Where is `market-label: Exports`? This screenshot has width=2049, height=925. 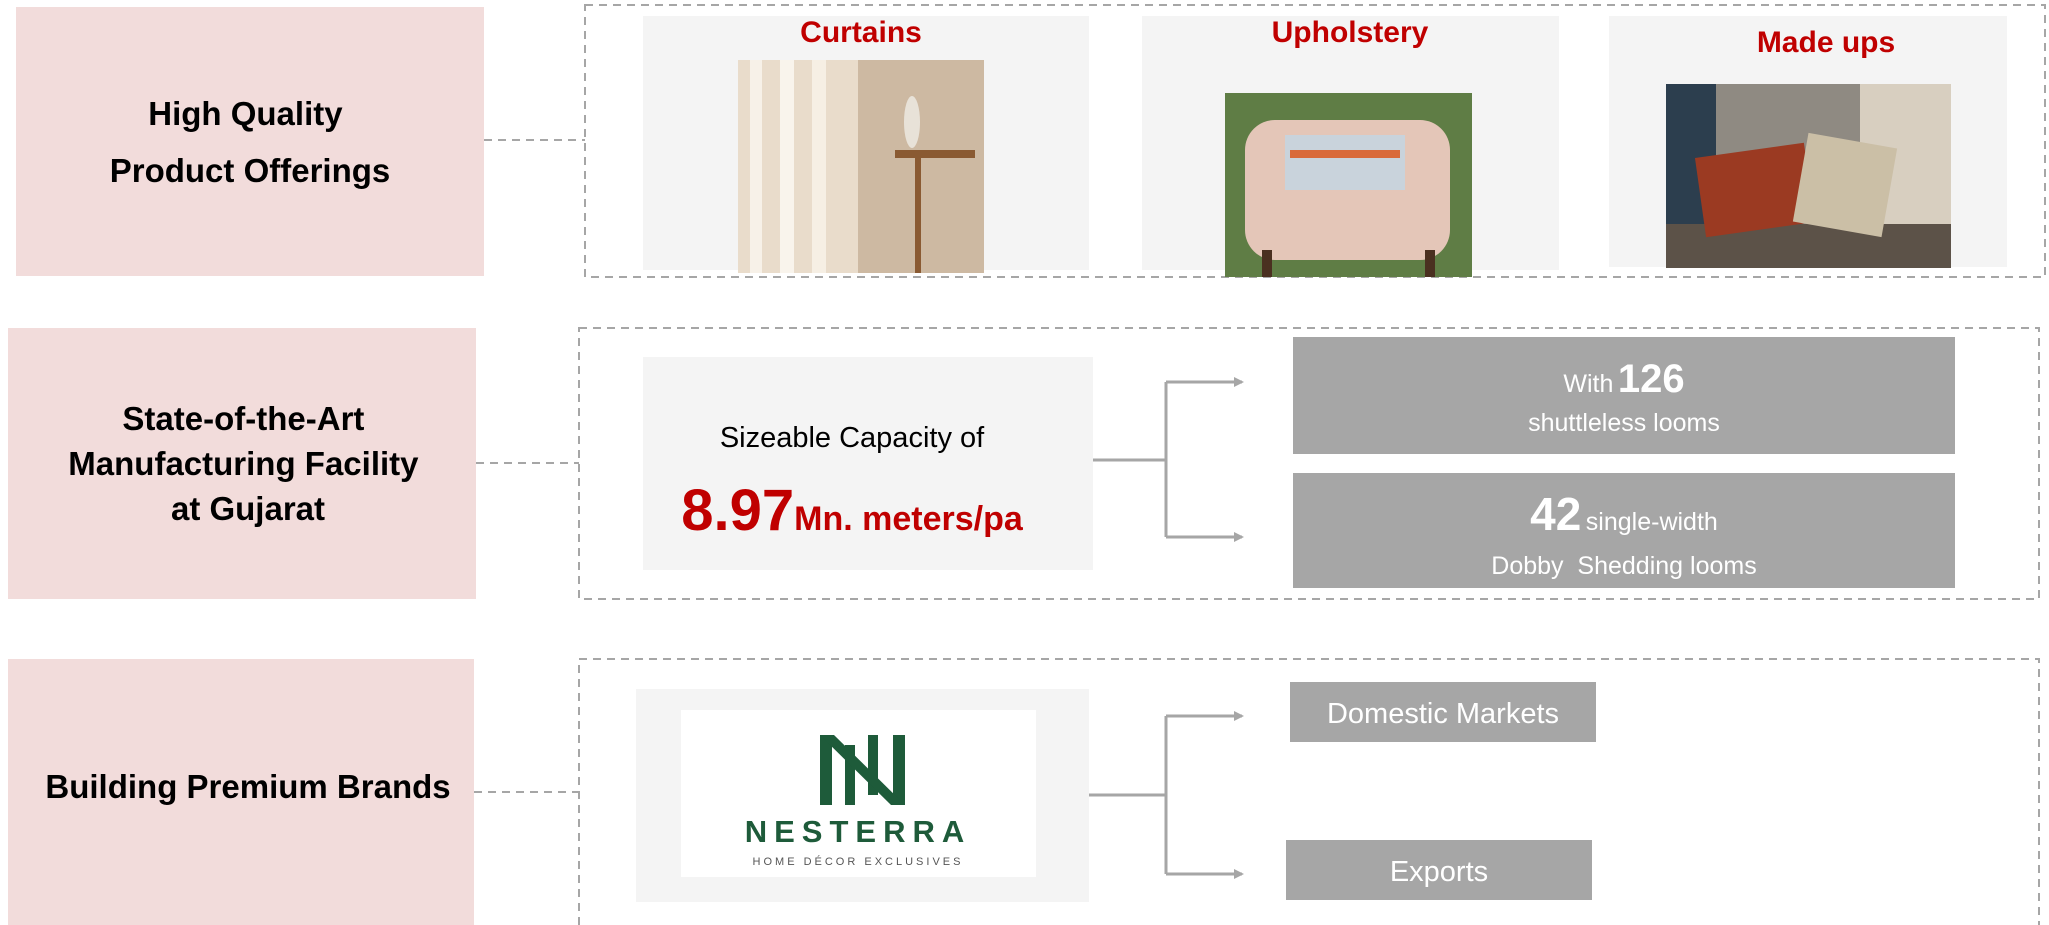
market-label: Exports is located at coordinates (1439, 872).